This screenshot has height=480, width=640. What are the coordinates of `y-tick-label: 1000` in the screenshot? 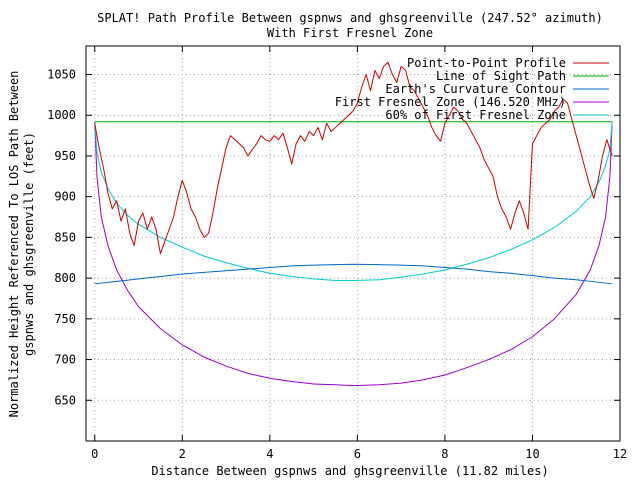 It's located at (61, 115).